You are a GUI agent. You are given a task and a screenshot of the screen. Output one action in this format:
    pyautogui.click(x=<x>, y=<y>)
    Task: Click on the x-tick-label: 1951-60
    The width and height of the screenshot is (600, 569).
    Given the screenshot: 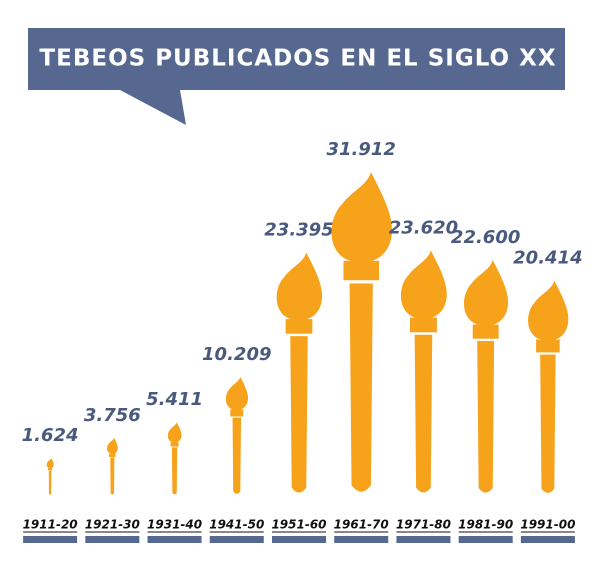 What is the action you would take?
    pyautogui.click(x=298, y=525)
    